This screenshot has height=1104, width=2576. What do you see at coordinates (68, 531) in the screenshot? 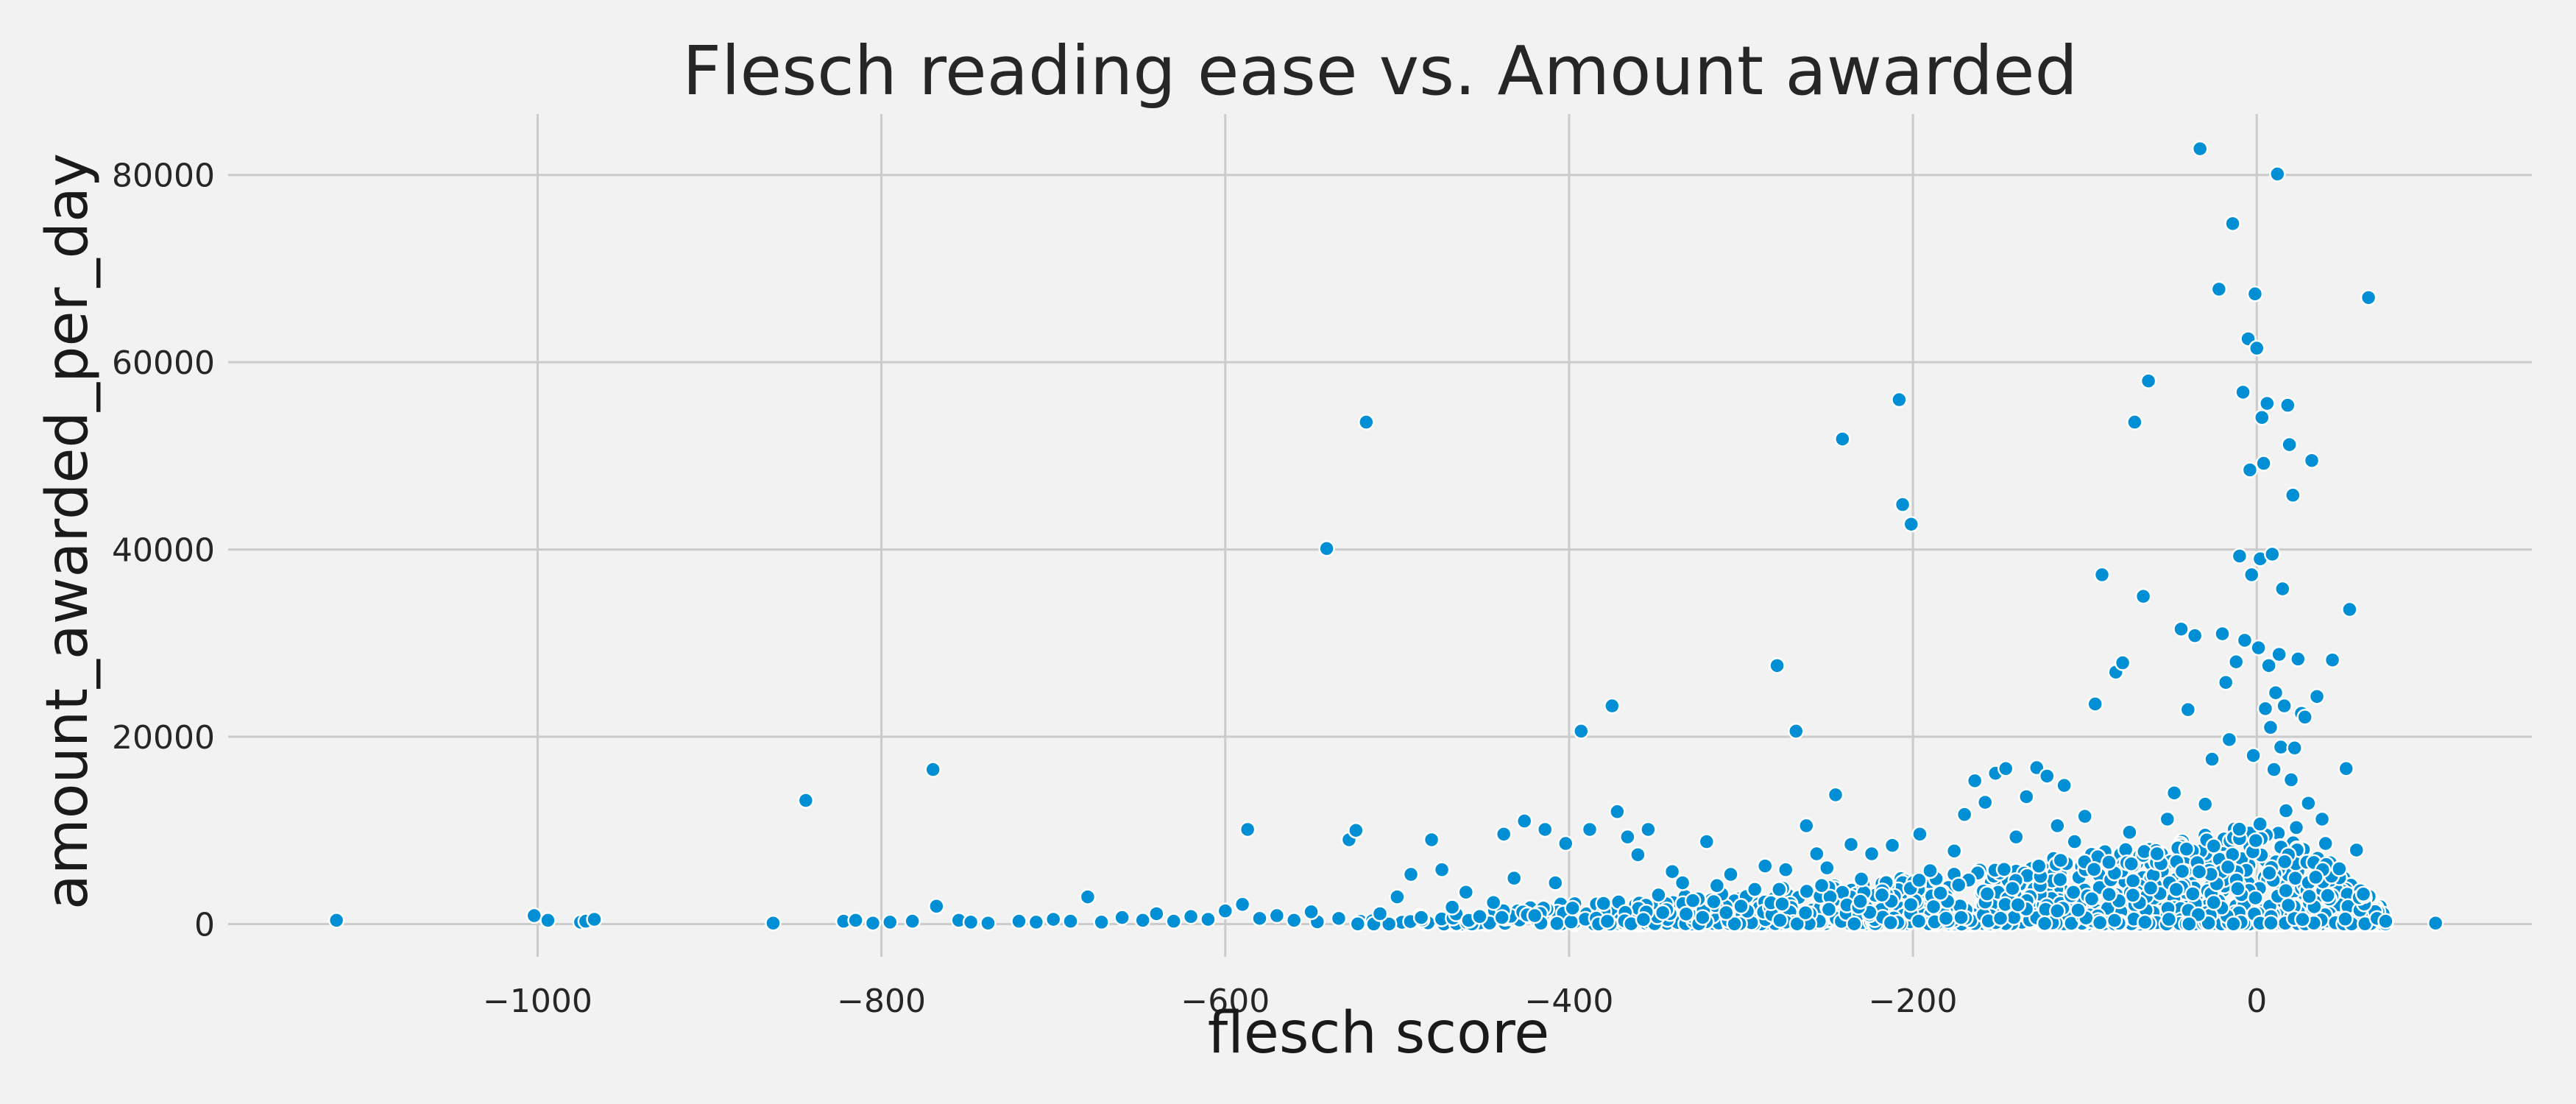
I see `y-axis-label: amount_awarded_per_day` at bounding box center [68, 531].